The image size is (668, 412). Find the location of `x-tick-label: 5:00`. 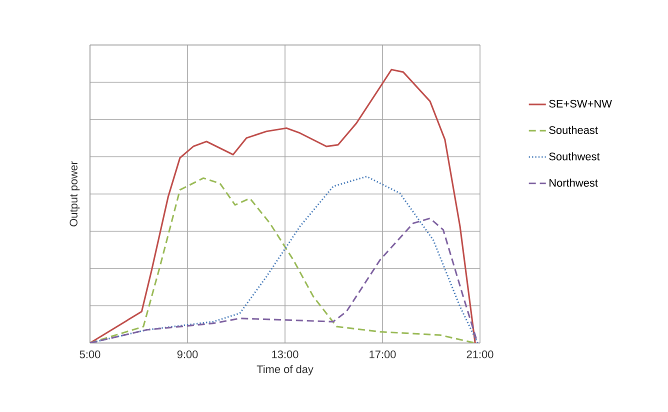

x-tick-label: 5:00 is located at coordinates (90, 354).